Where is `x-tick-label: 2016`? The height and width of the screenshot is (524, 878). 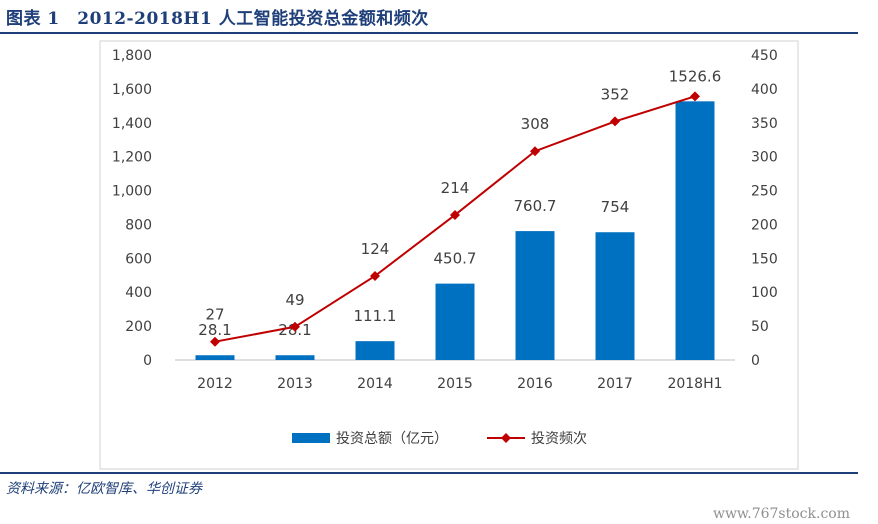
x-tick-label: 2016 is located at coordinates (535, 384).